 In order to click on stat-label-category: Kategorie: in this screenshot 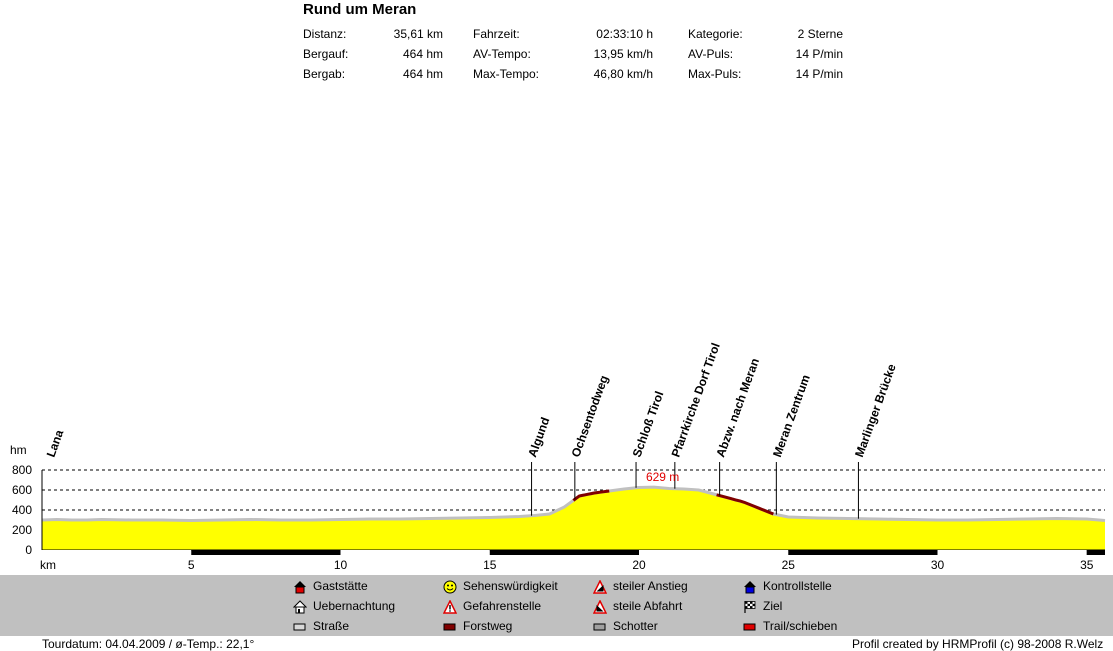, I will do `click(715, 34)`.